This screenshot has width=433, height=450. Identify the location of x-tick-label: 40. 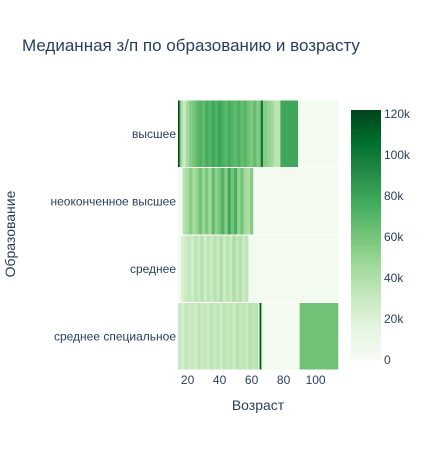
(220, 380).